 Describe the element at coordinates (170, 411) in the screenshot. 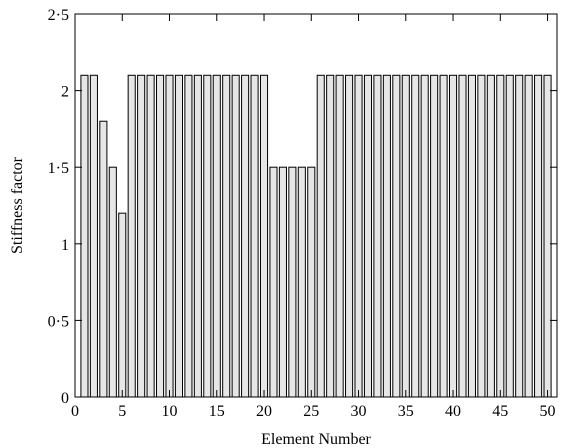

I see `x-tick-label-10: 10` at that location.